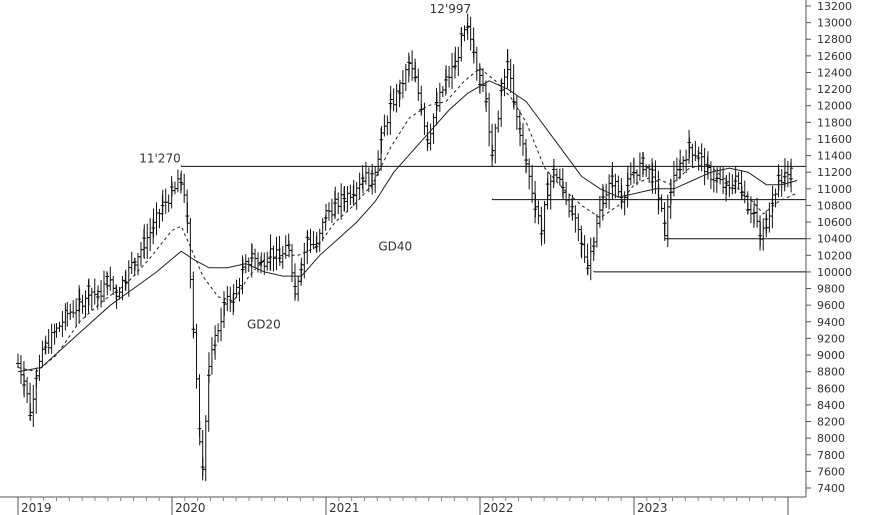 The image size is (874, 515). Describe the element at coordinates (834, 255) in the screenshot. I see `y-tick-label: 10200` at that location.